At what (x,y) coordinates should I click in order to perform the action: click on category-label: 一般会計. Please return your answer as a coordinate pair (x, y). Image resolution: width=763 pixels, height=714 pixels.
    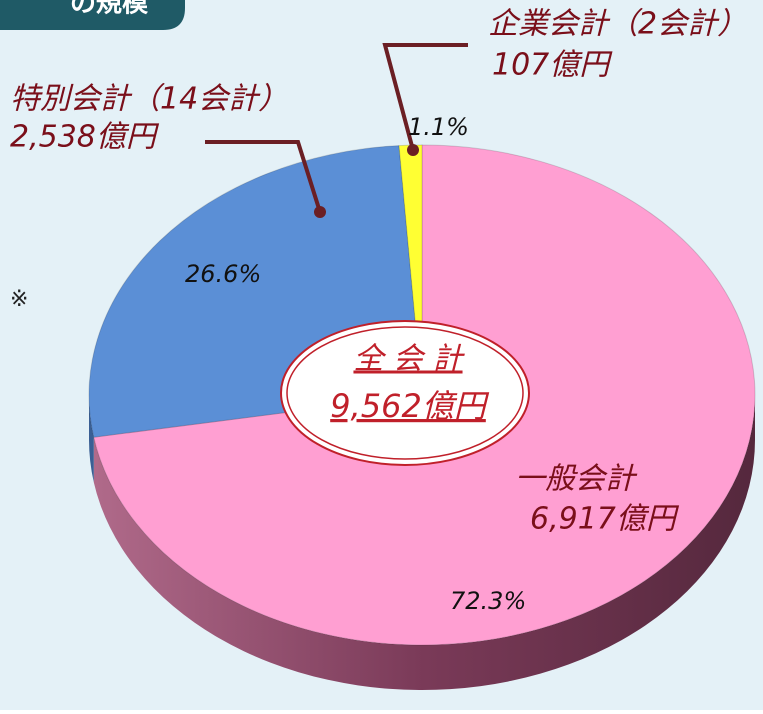
    Looking at the image, I should click on (576, 479).